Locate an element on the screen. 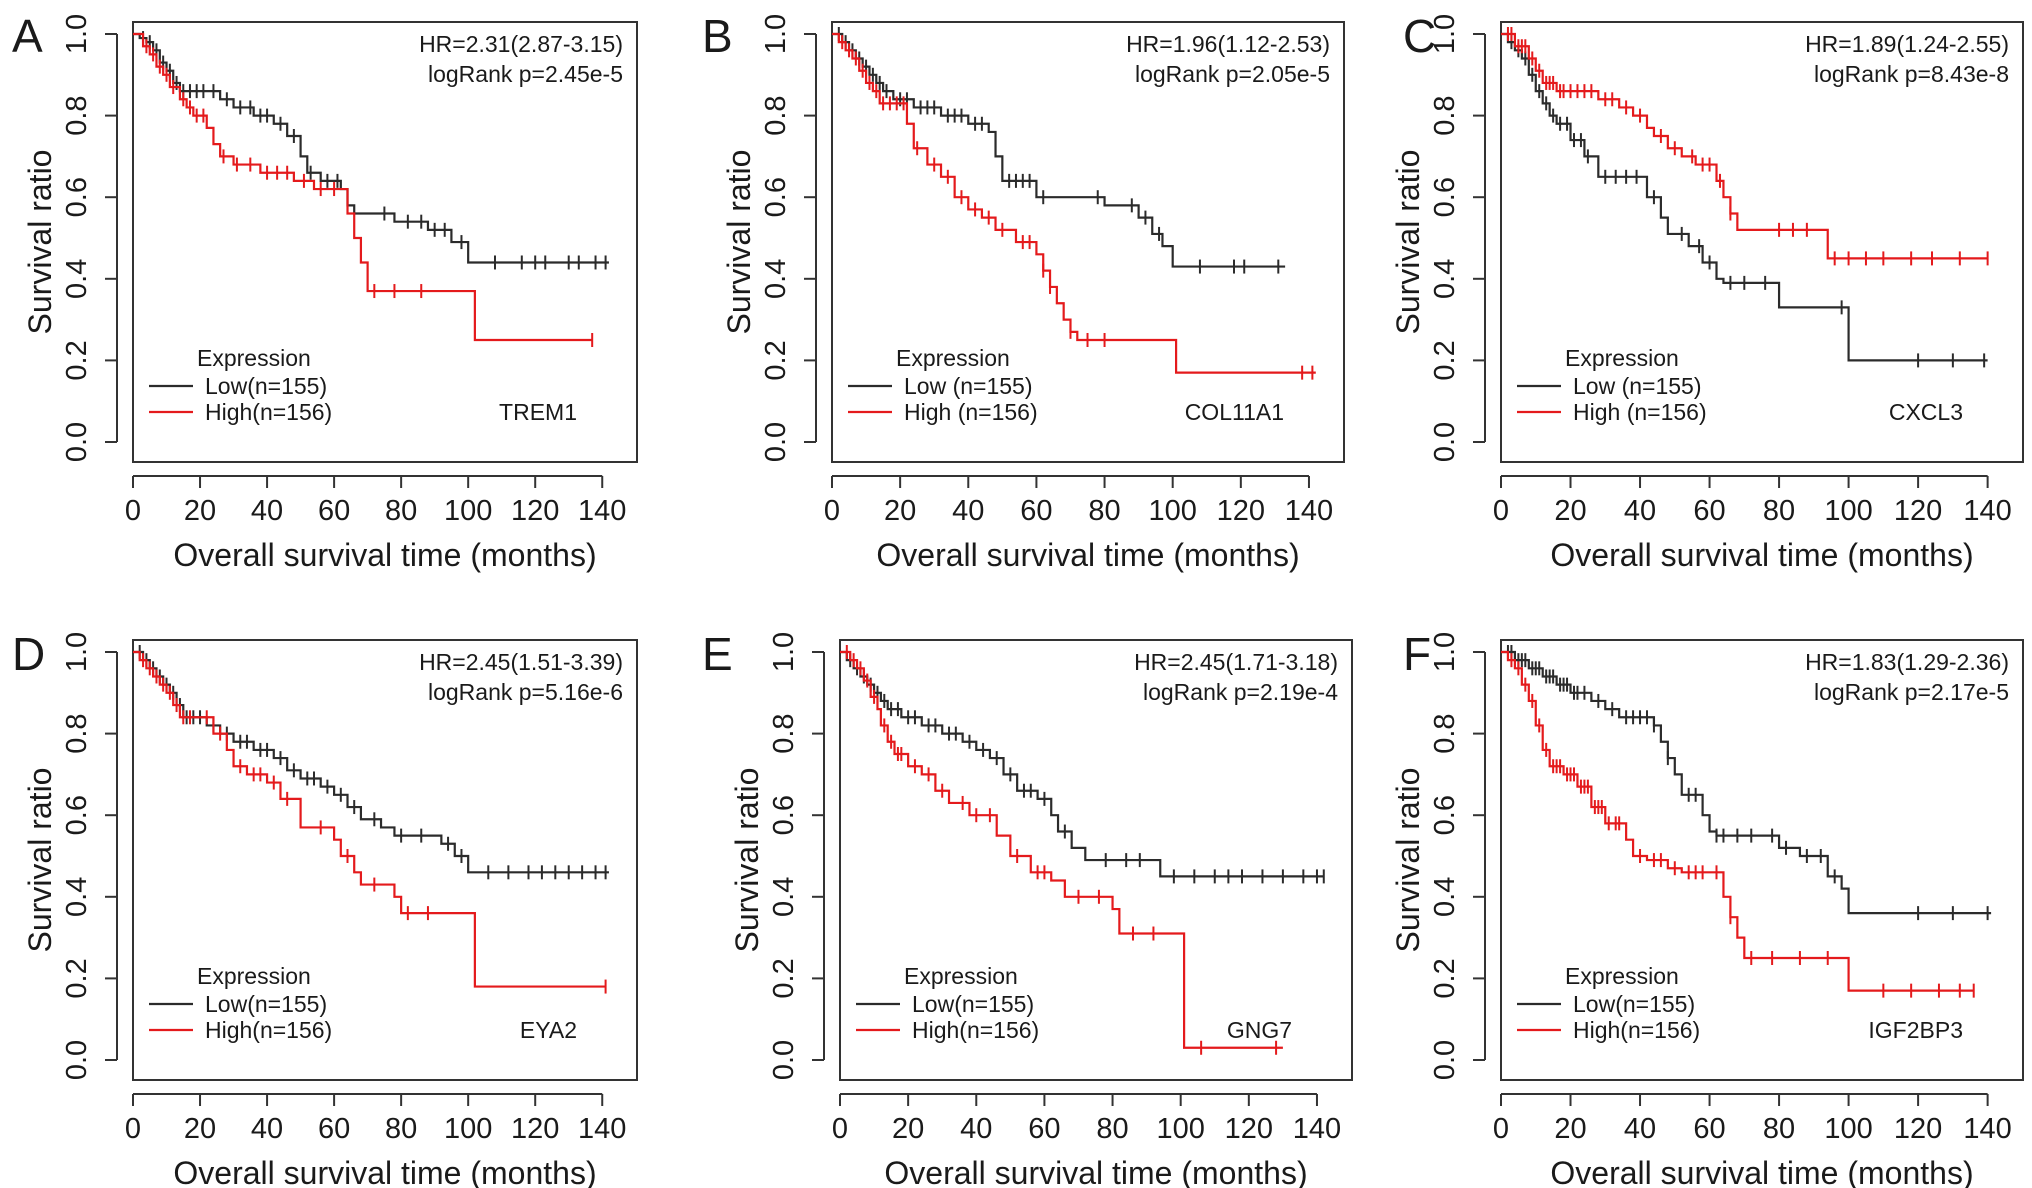 The height and width of the screenshot is (1188, 2032). legend-label-high: High (n=156) is located at coordinates (971, 412).